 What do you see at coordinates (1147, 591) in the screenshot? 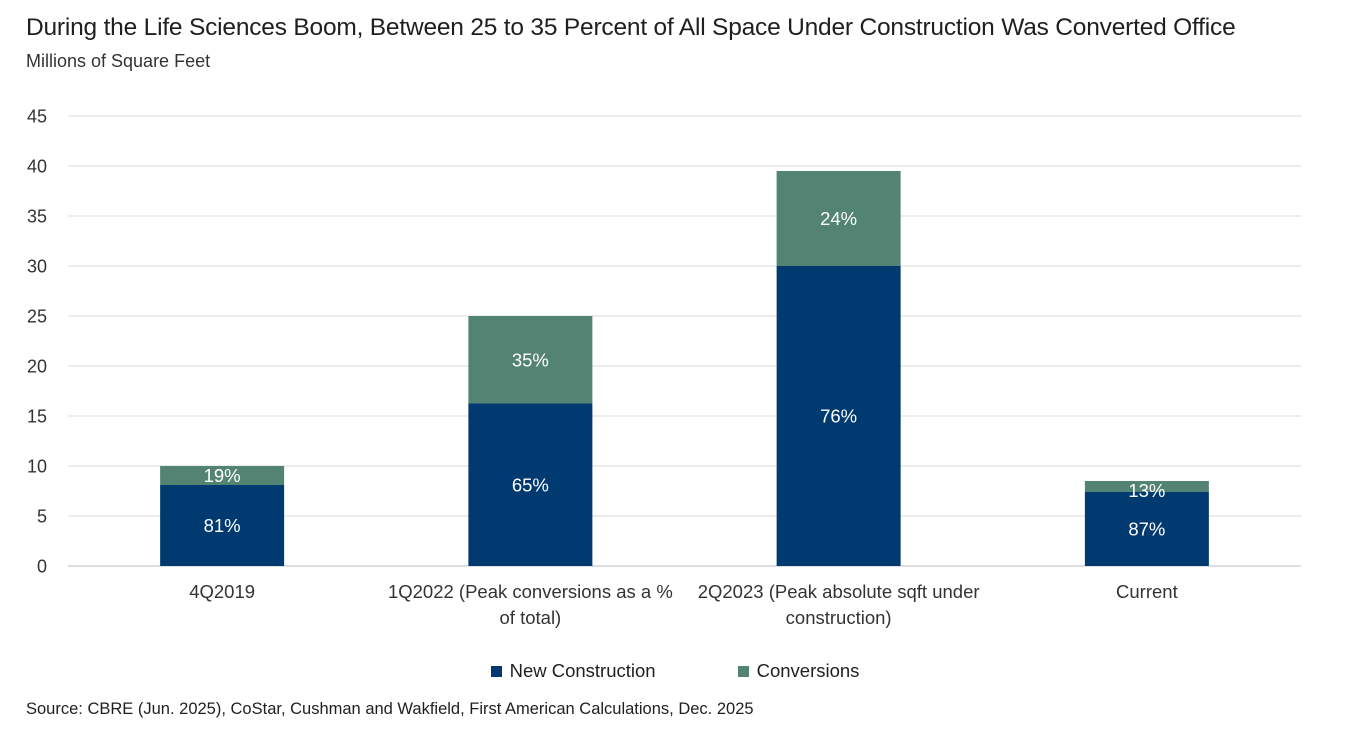
I see `x-tick-label: Current` at bounding box center [1147, 591].